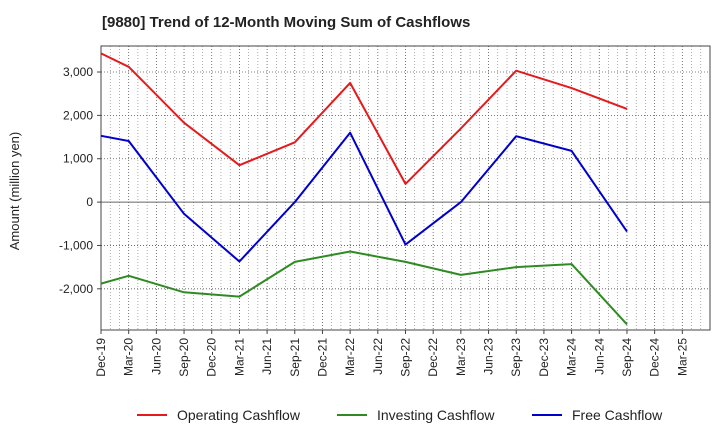 Image resolution: width=720 pixels, height=440 pixels. What do you see at coordinates (378, 356) in the screenshot?
I see `x-tick-label: Jun-22` at bounding box center [378, 356].